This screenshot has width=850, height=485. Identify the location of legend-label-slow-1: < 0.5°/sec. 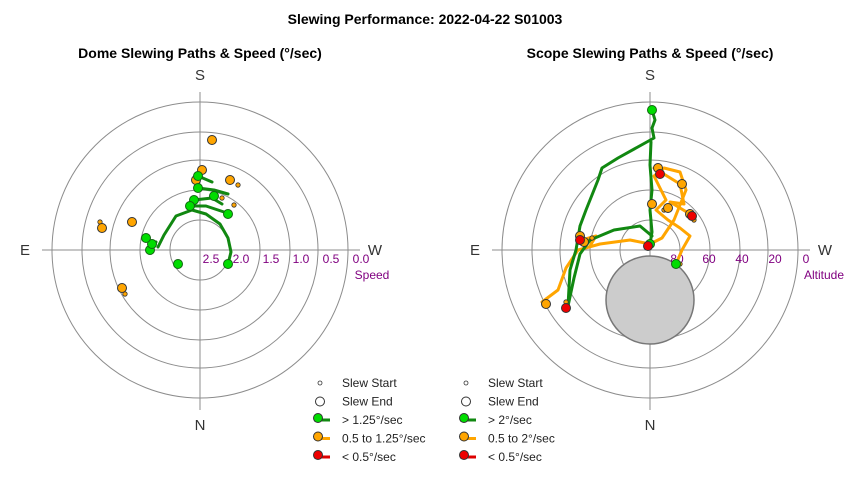
(515, 457).